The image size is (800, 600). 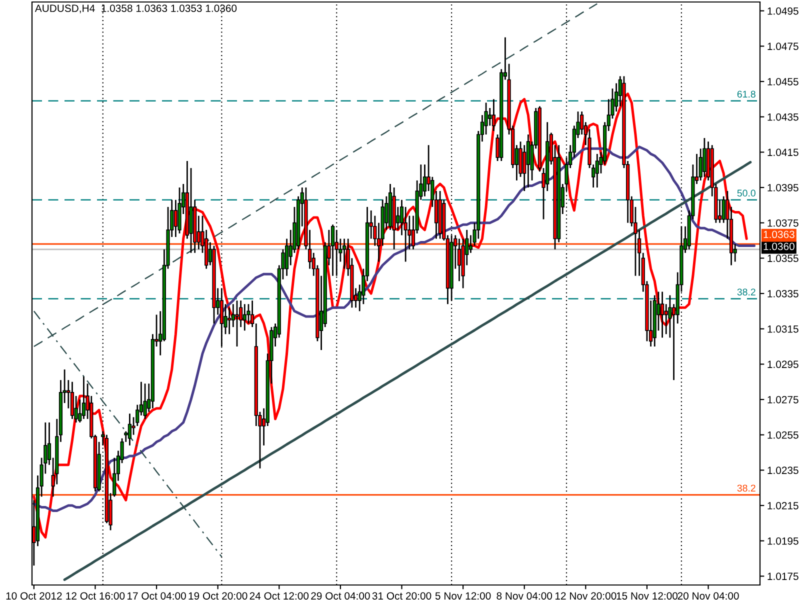 I want to click on ref-line-label: 1.0360, so click(x=779, y=246).